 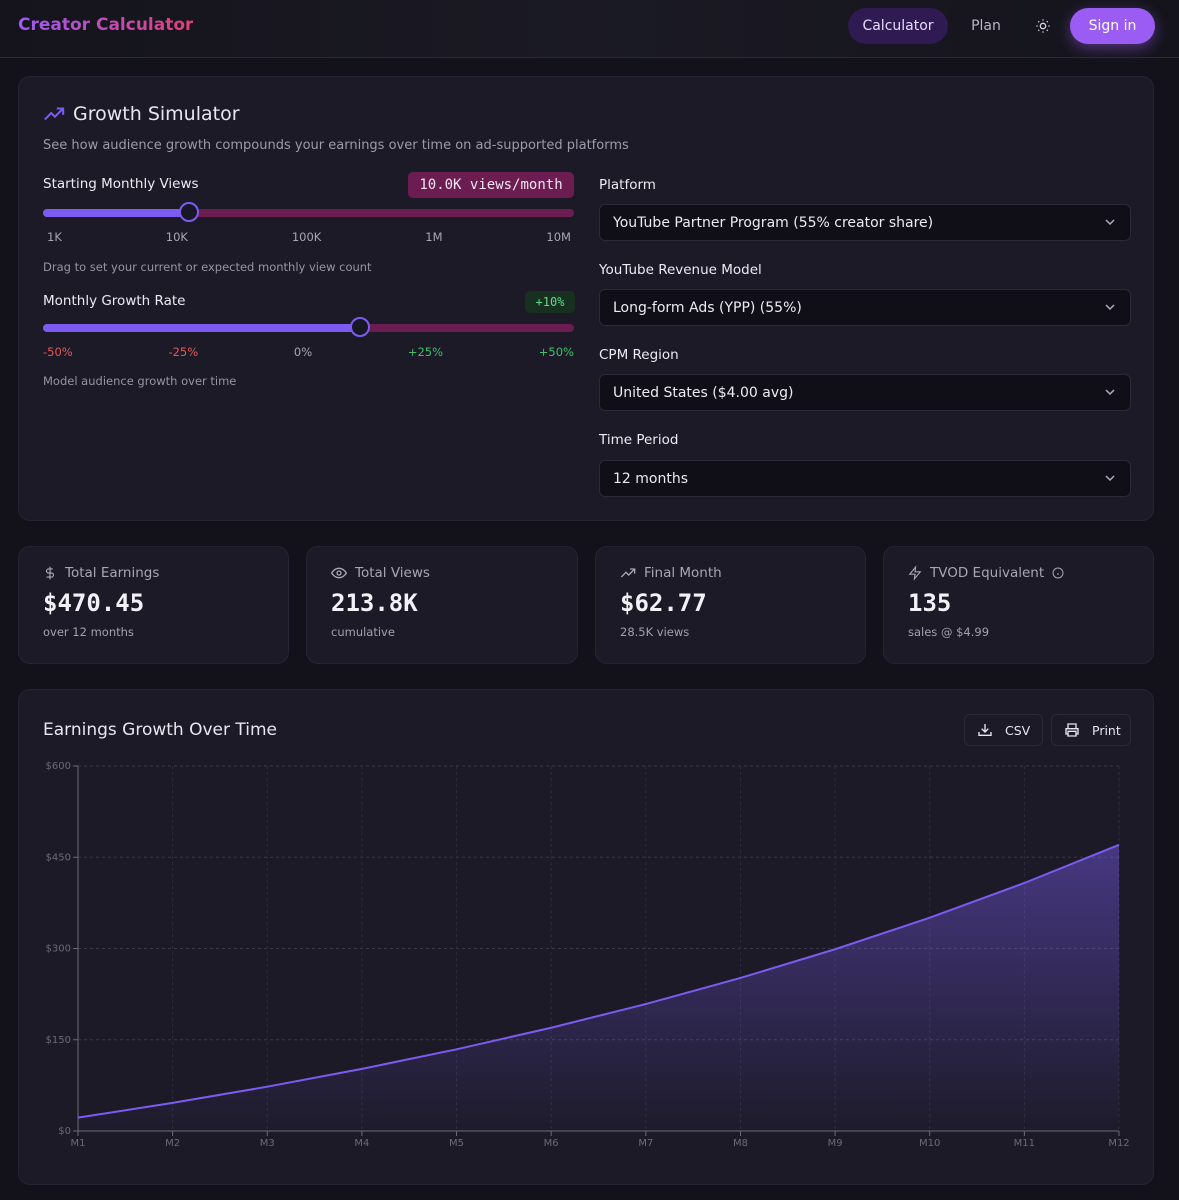 What do you see at coordinates (374, 603) in the screenshot?
I see `stat-value: 213.8K` at bounding box center [374, 603].